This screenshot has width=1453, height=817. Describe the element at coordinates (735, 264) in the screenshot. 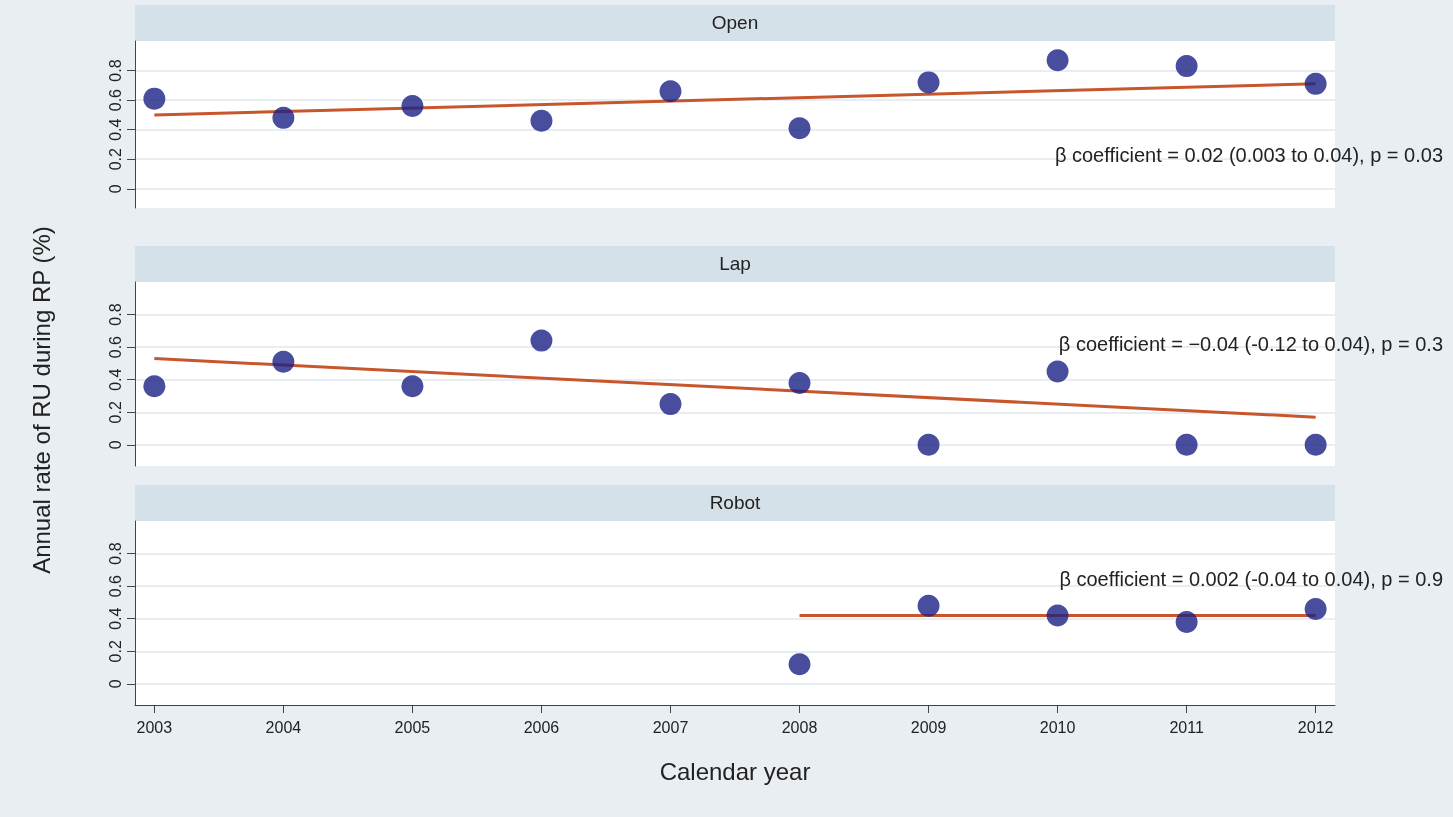

I see `chart-title: Lap` at that location.